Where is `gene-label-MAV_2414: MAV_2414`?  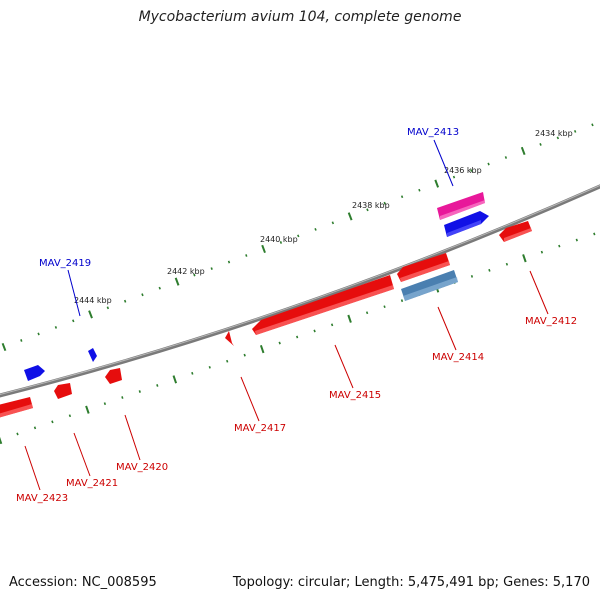
gene-label-MAV_2414: MAV_2414 is located at coordinates (458, 357).